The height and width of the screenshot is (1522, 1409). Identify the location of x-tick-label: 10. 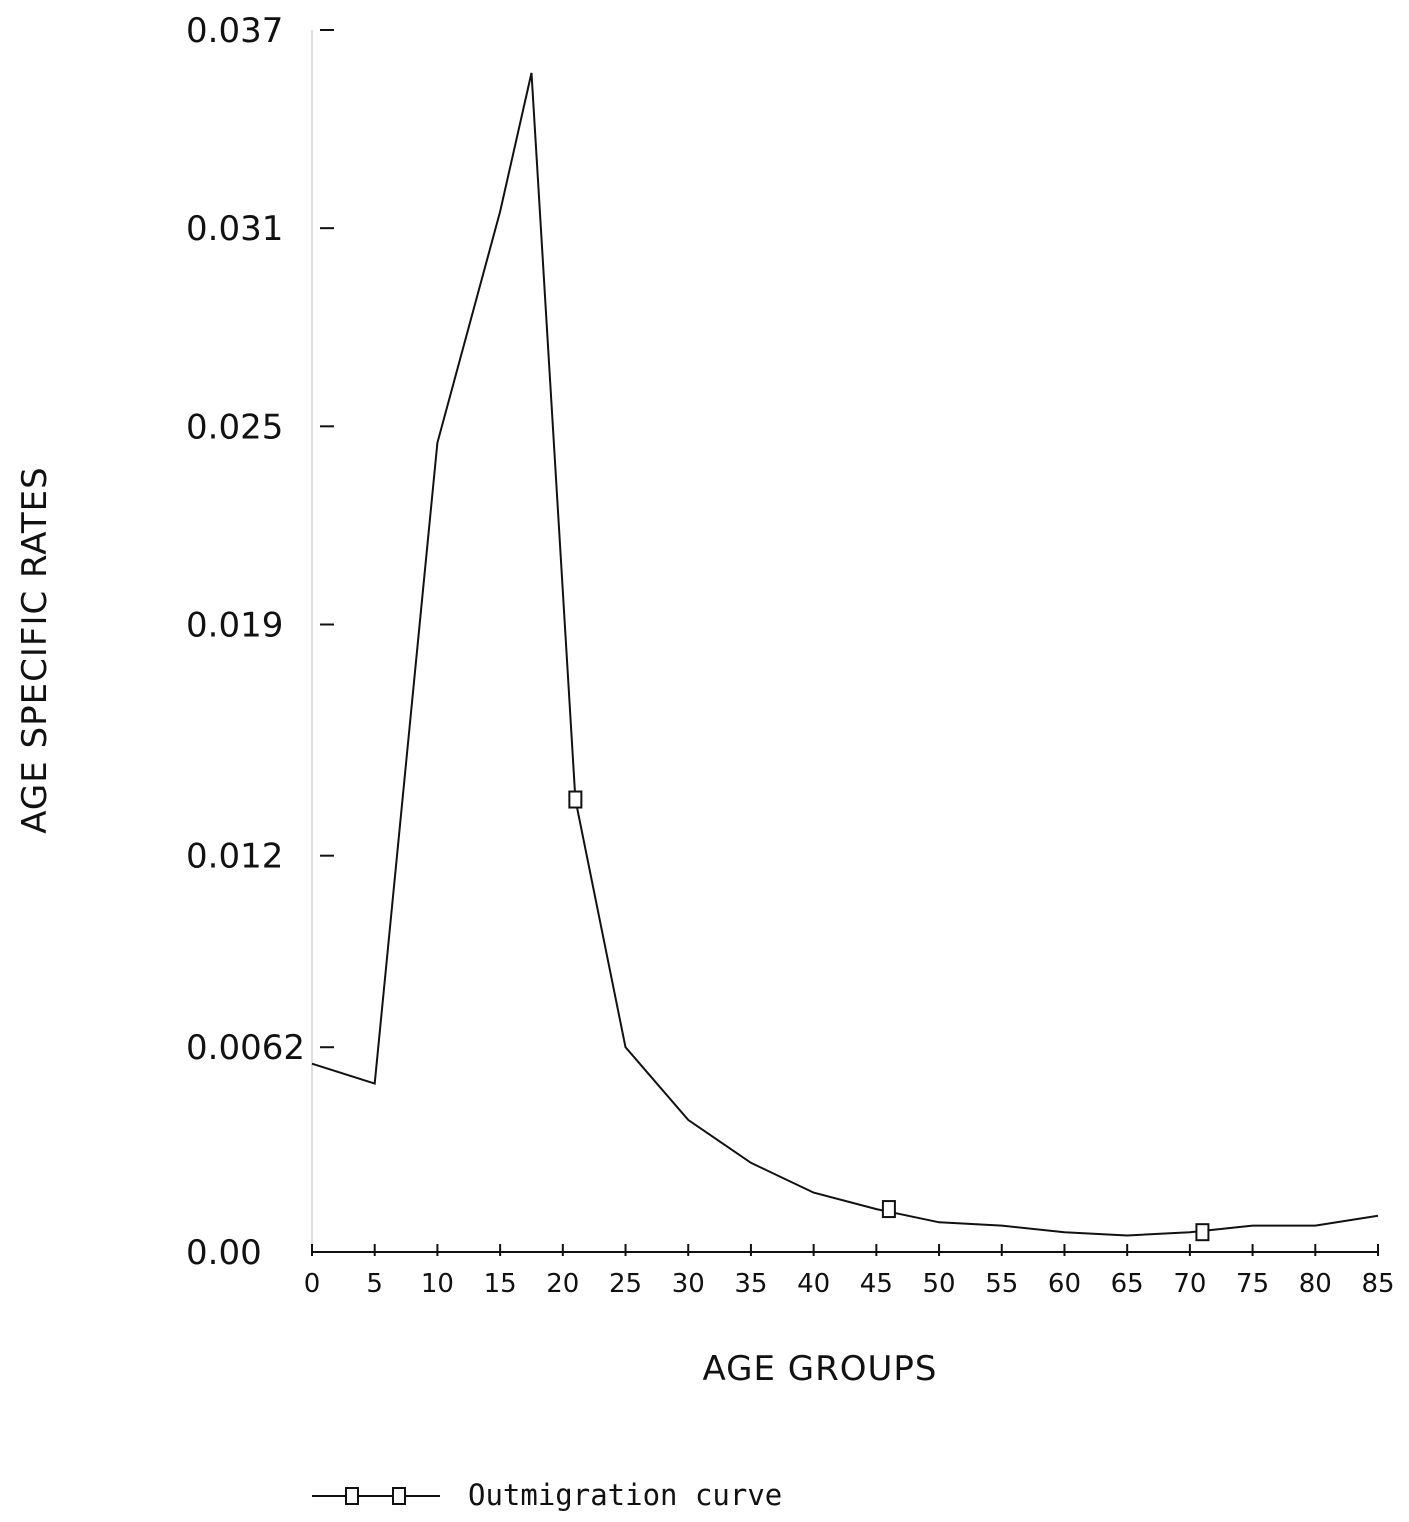
(437, 1284).